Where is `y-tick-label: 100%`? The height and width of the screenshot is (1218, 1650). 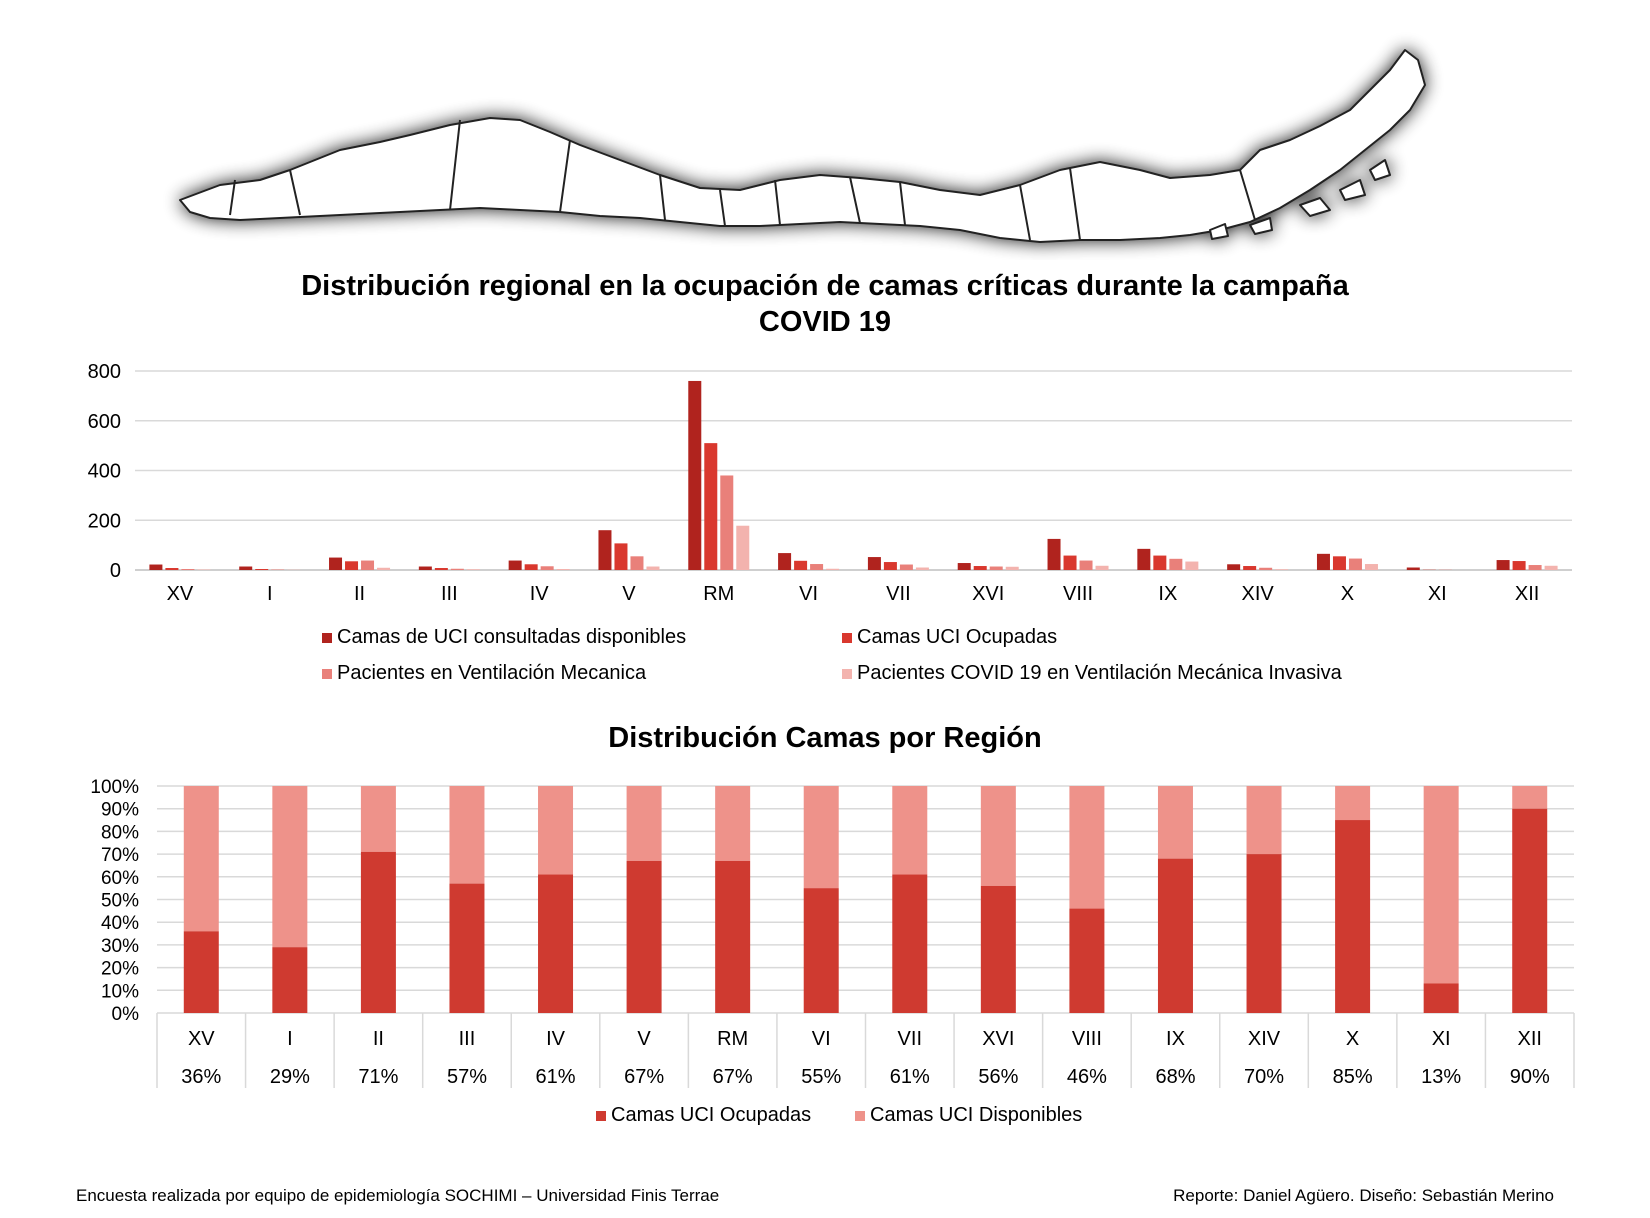 y-tick-label: 100% is located at coordinates (114, 787).